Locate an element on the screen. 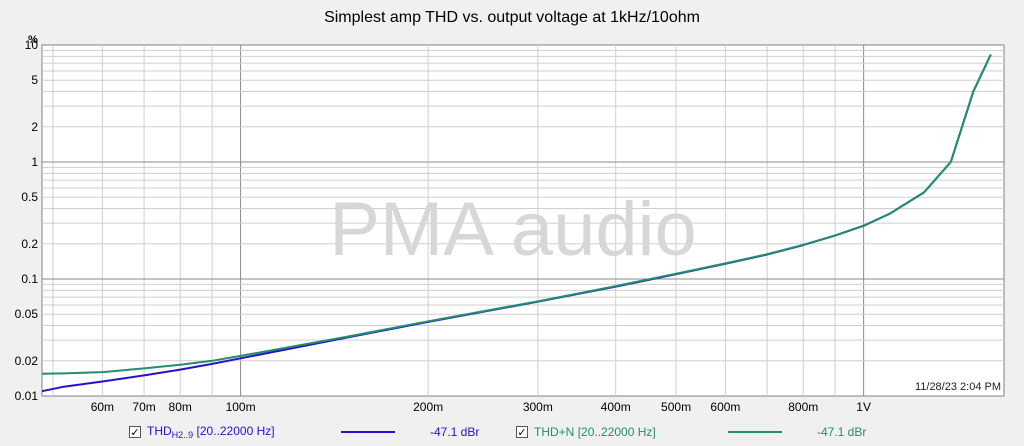 This screenshot has height=446, width=1024. legend-level-thdn: -47.1 dBr is located at coordinates (842, 432).